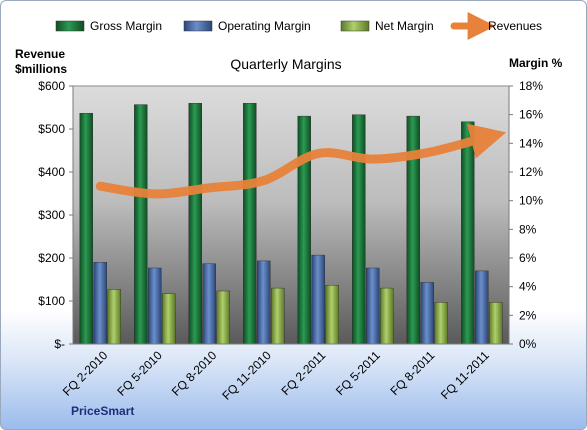  I want to click on right-tick-label: 8%, so click(528, 229).